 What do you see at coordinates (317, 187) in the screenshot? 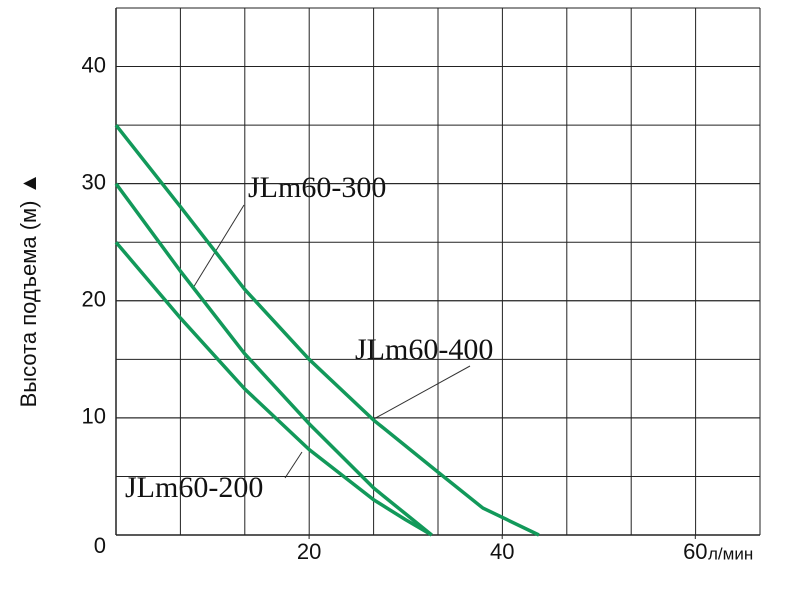
I see `series-label: JLm60-300` at bounding box center [317, 187].